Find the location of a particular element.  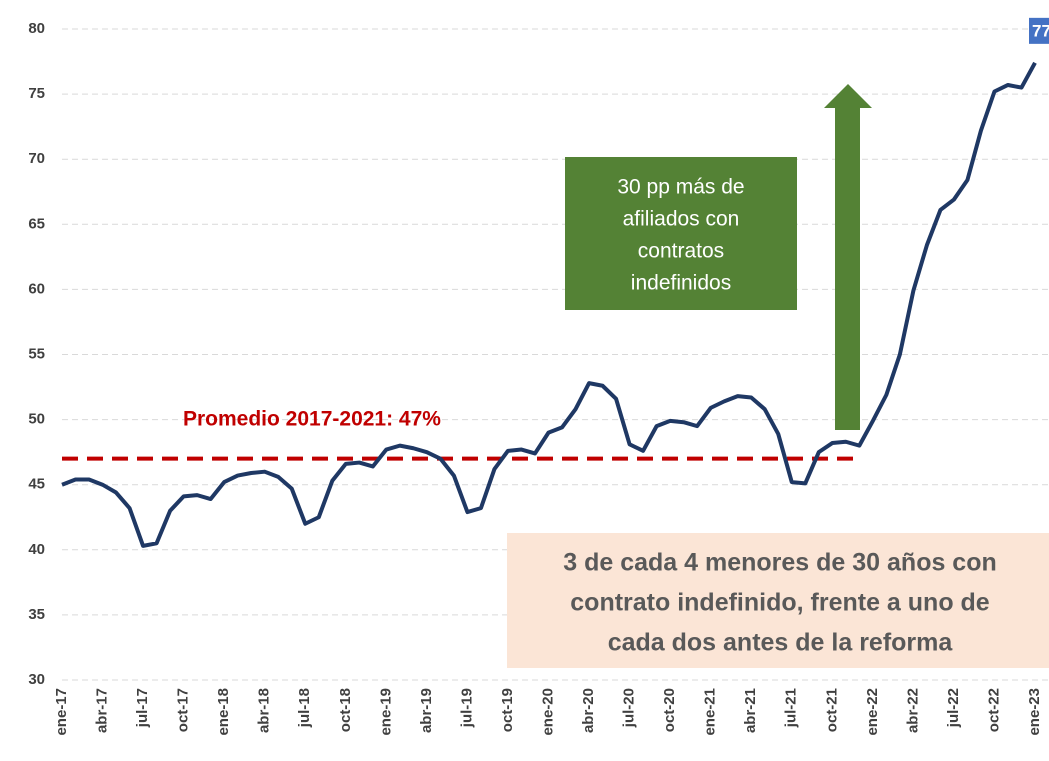

x-tick-label: jul-22 is located at coordinates (953, 708).